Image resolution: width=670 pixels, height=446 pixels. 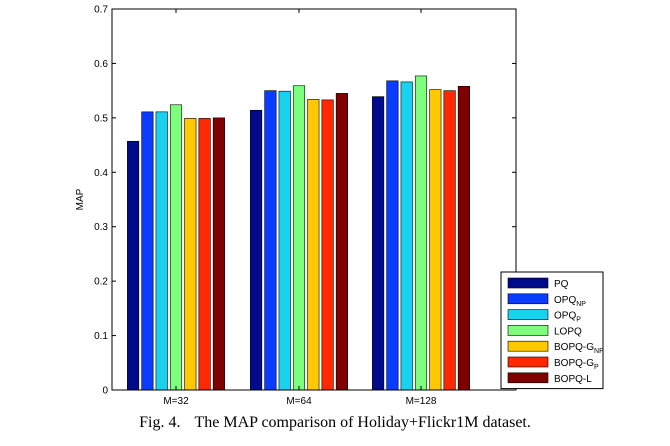 I want to click on legend-swatch-lopq, so click(x=528, y=330).